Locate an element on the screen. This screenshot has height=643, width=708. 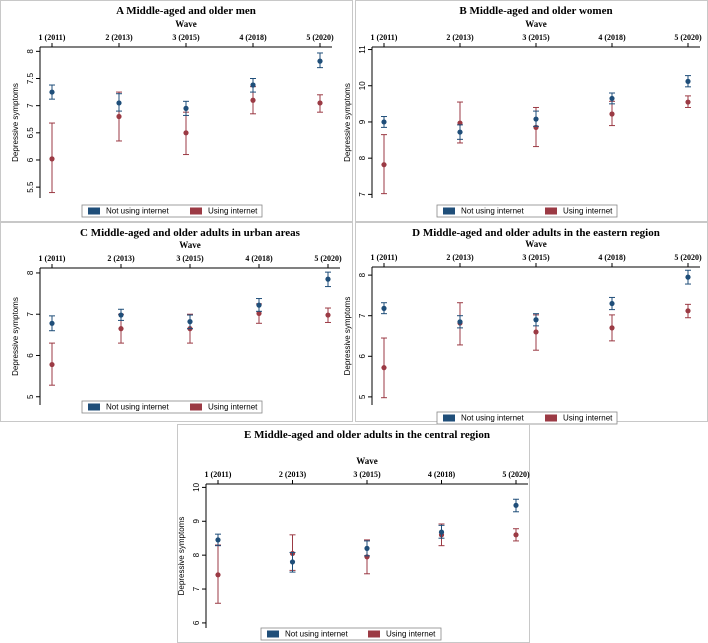
y-tick-label: 7.5 is located at coordinates (30, 78).